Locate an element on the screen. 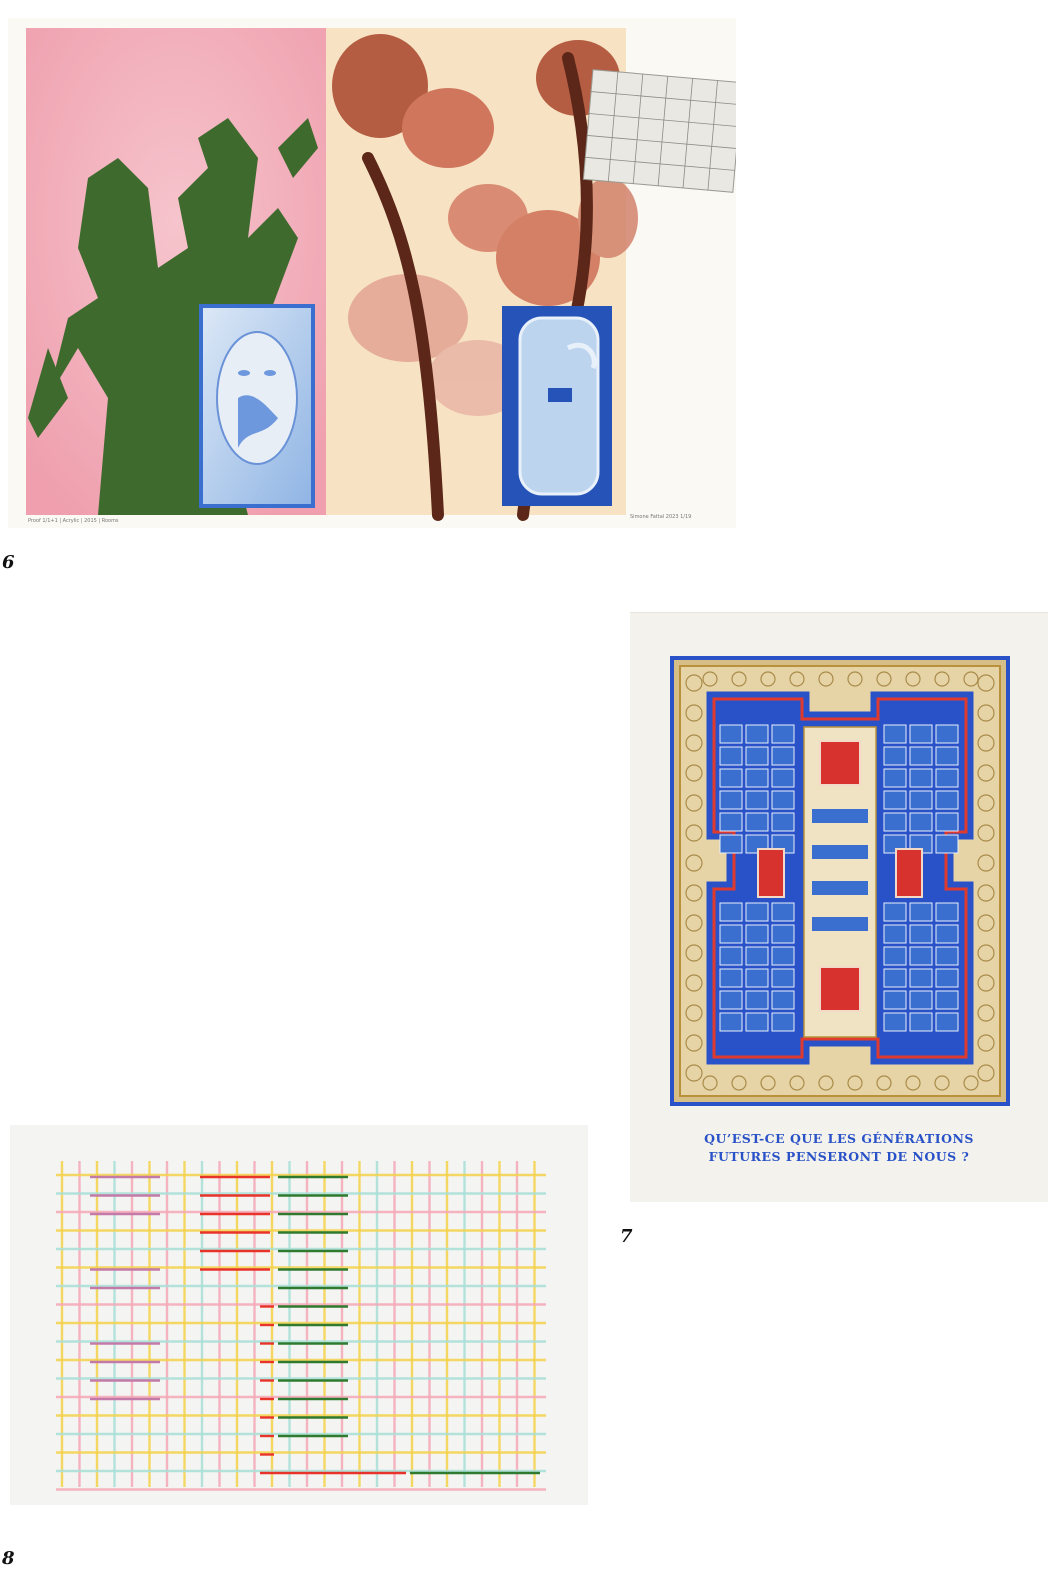  plate-8-image is located at coordinates (301, 1326).